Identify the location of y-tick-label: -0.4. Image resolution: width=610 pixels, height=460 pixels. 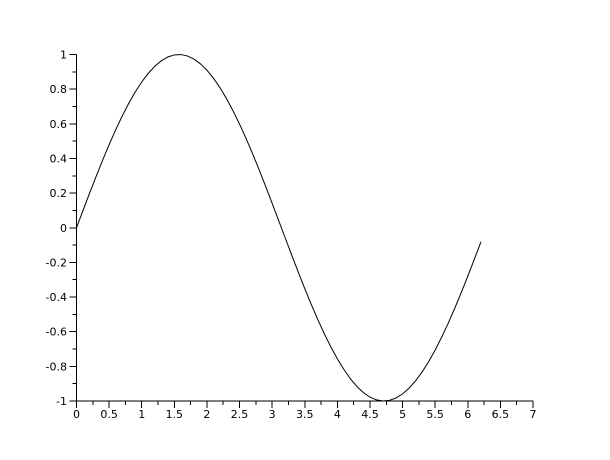
(56, 297).